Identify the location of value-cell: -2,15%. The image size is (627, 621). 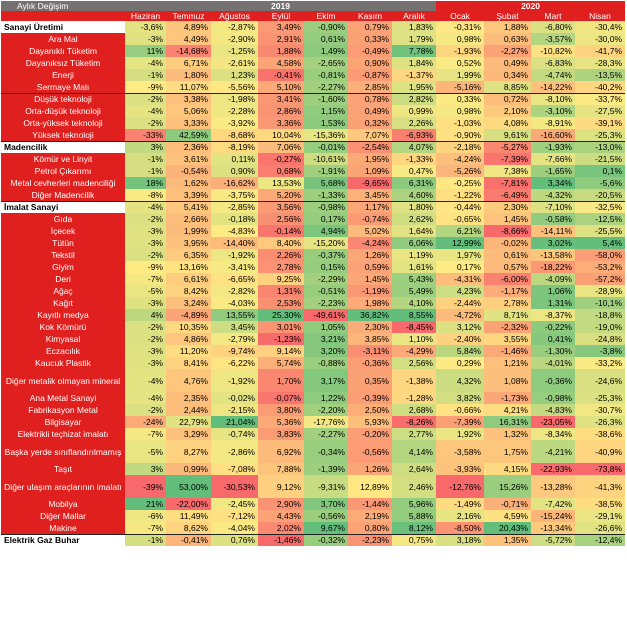
(234, 410).